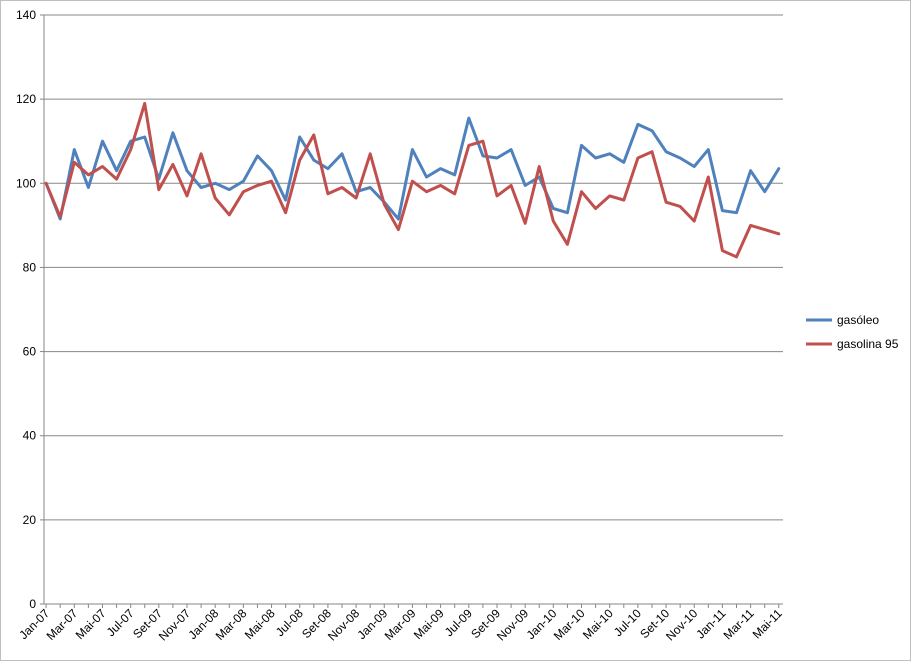  What do you see at coordinates (739, 624) in the screenshot?
I see `x-tick-label: Mar-11` at bounding box center [739, 624].